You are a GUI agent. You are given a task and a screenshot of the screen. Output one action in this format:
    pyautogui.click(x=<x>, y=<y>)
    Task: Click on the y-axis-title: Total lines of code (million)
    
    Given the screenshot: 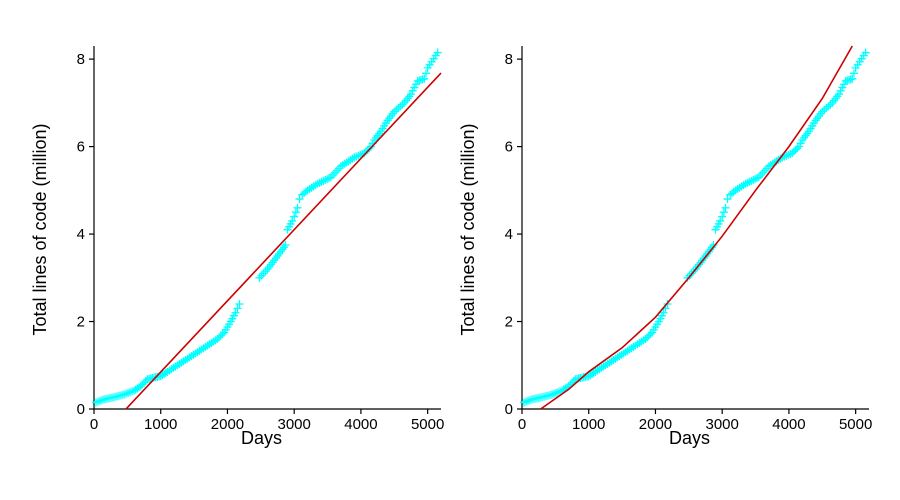 What is the action you would take?
    pyautogui.click(x=40, y=229)
    